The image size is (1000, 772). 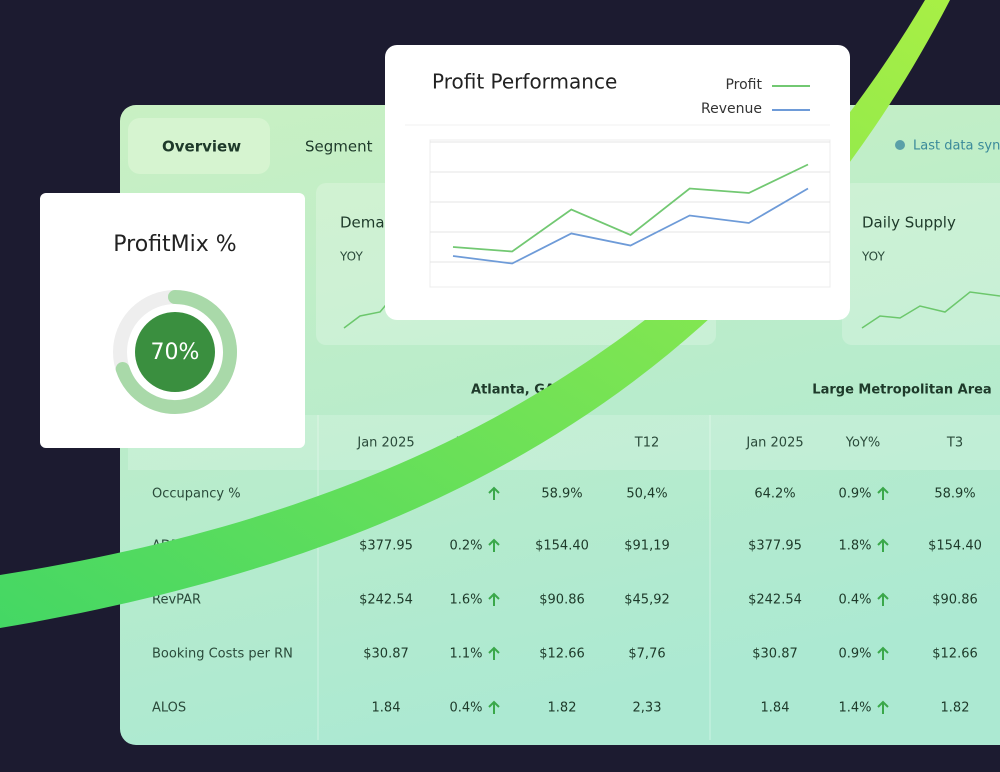 What do you see at coordinates (647, 600) in the screenshot?
I see `cell: $45,92` at bounding box center [647, 600].